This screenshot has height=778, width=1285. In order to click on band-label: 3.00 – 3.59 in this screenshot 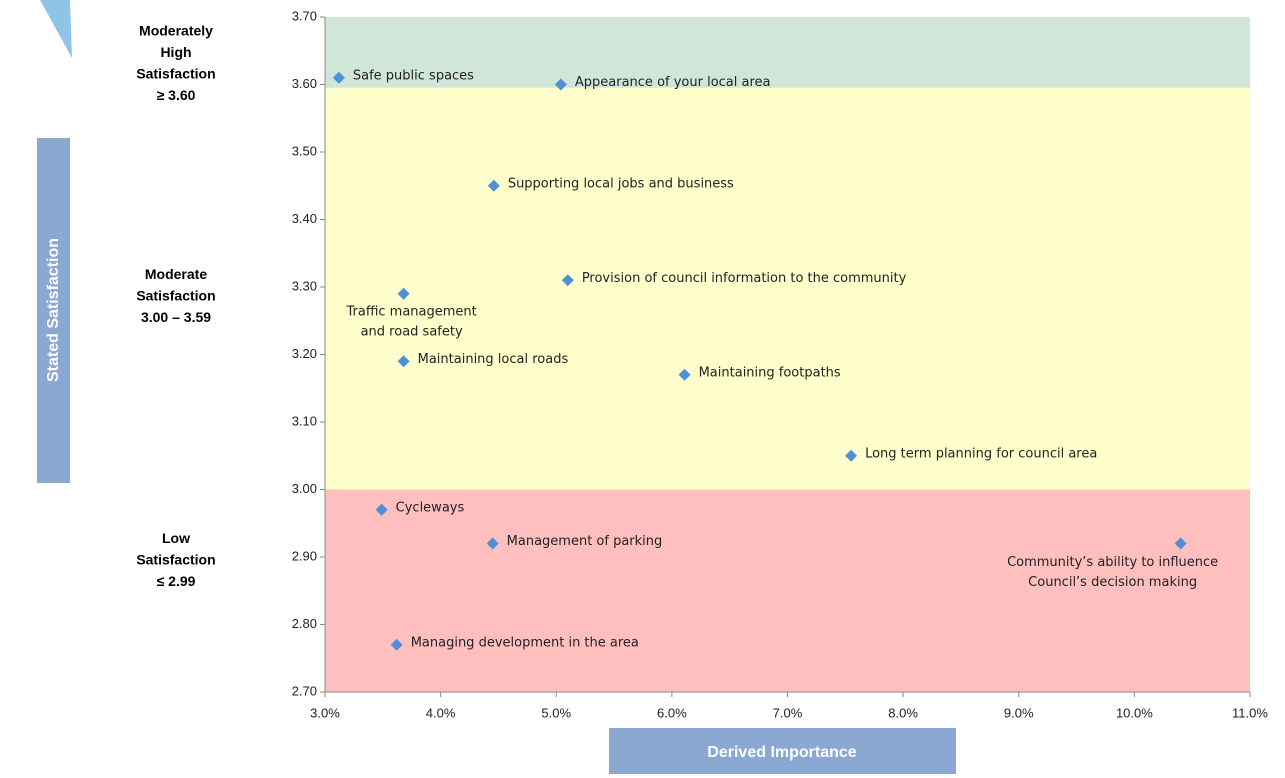, I will do `click(176, 317)`.